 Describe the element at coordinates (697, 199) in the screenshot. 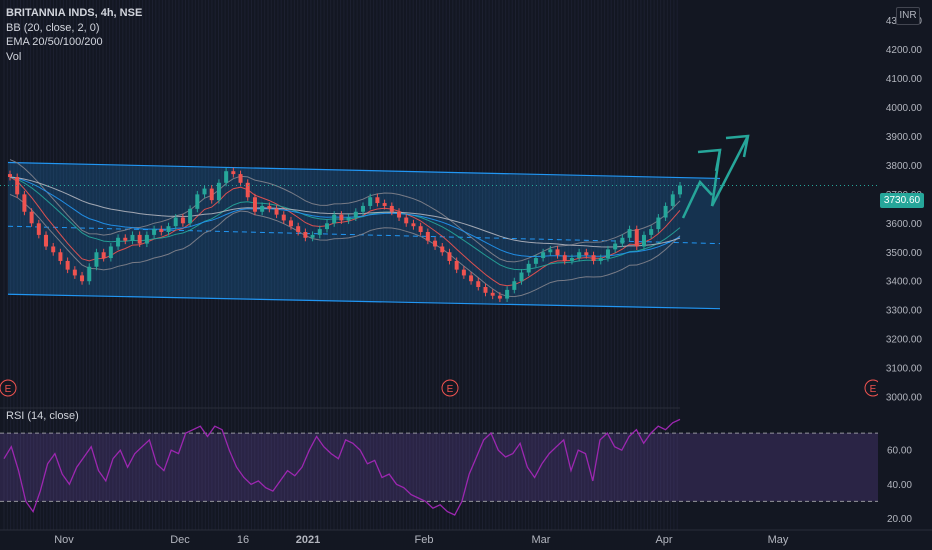

I see `projection-path` at that location.